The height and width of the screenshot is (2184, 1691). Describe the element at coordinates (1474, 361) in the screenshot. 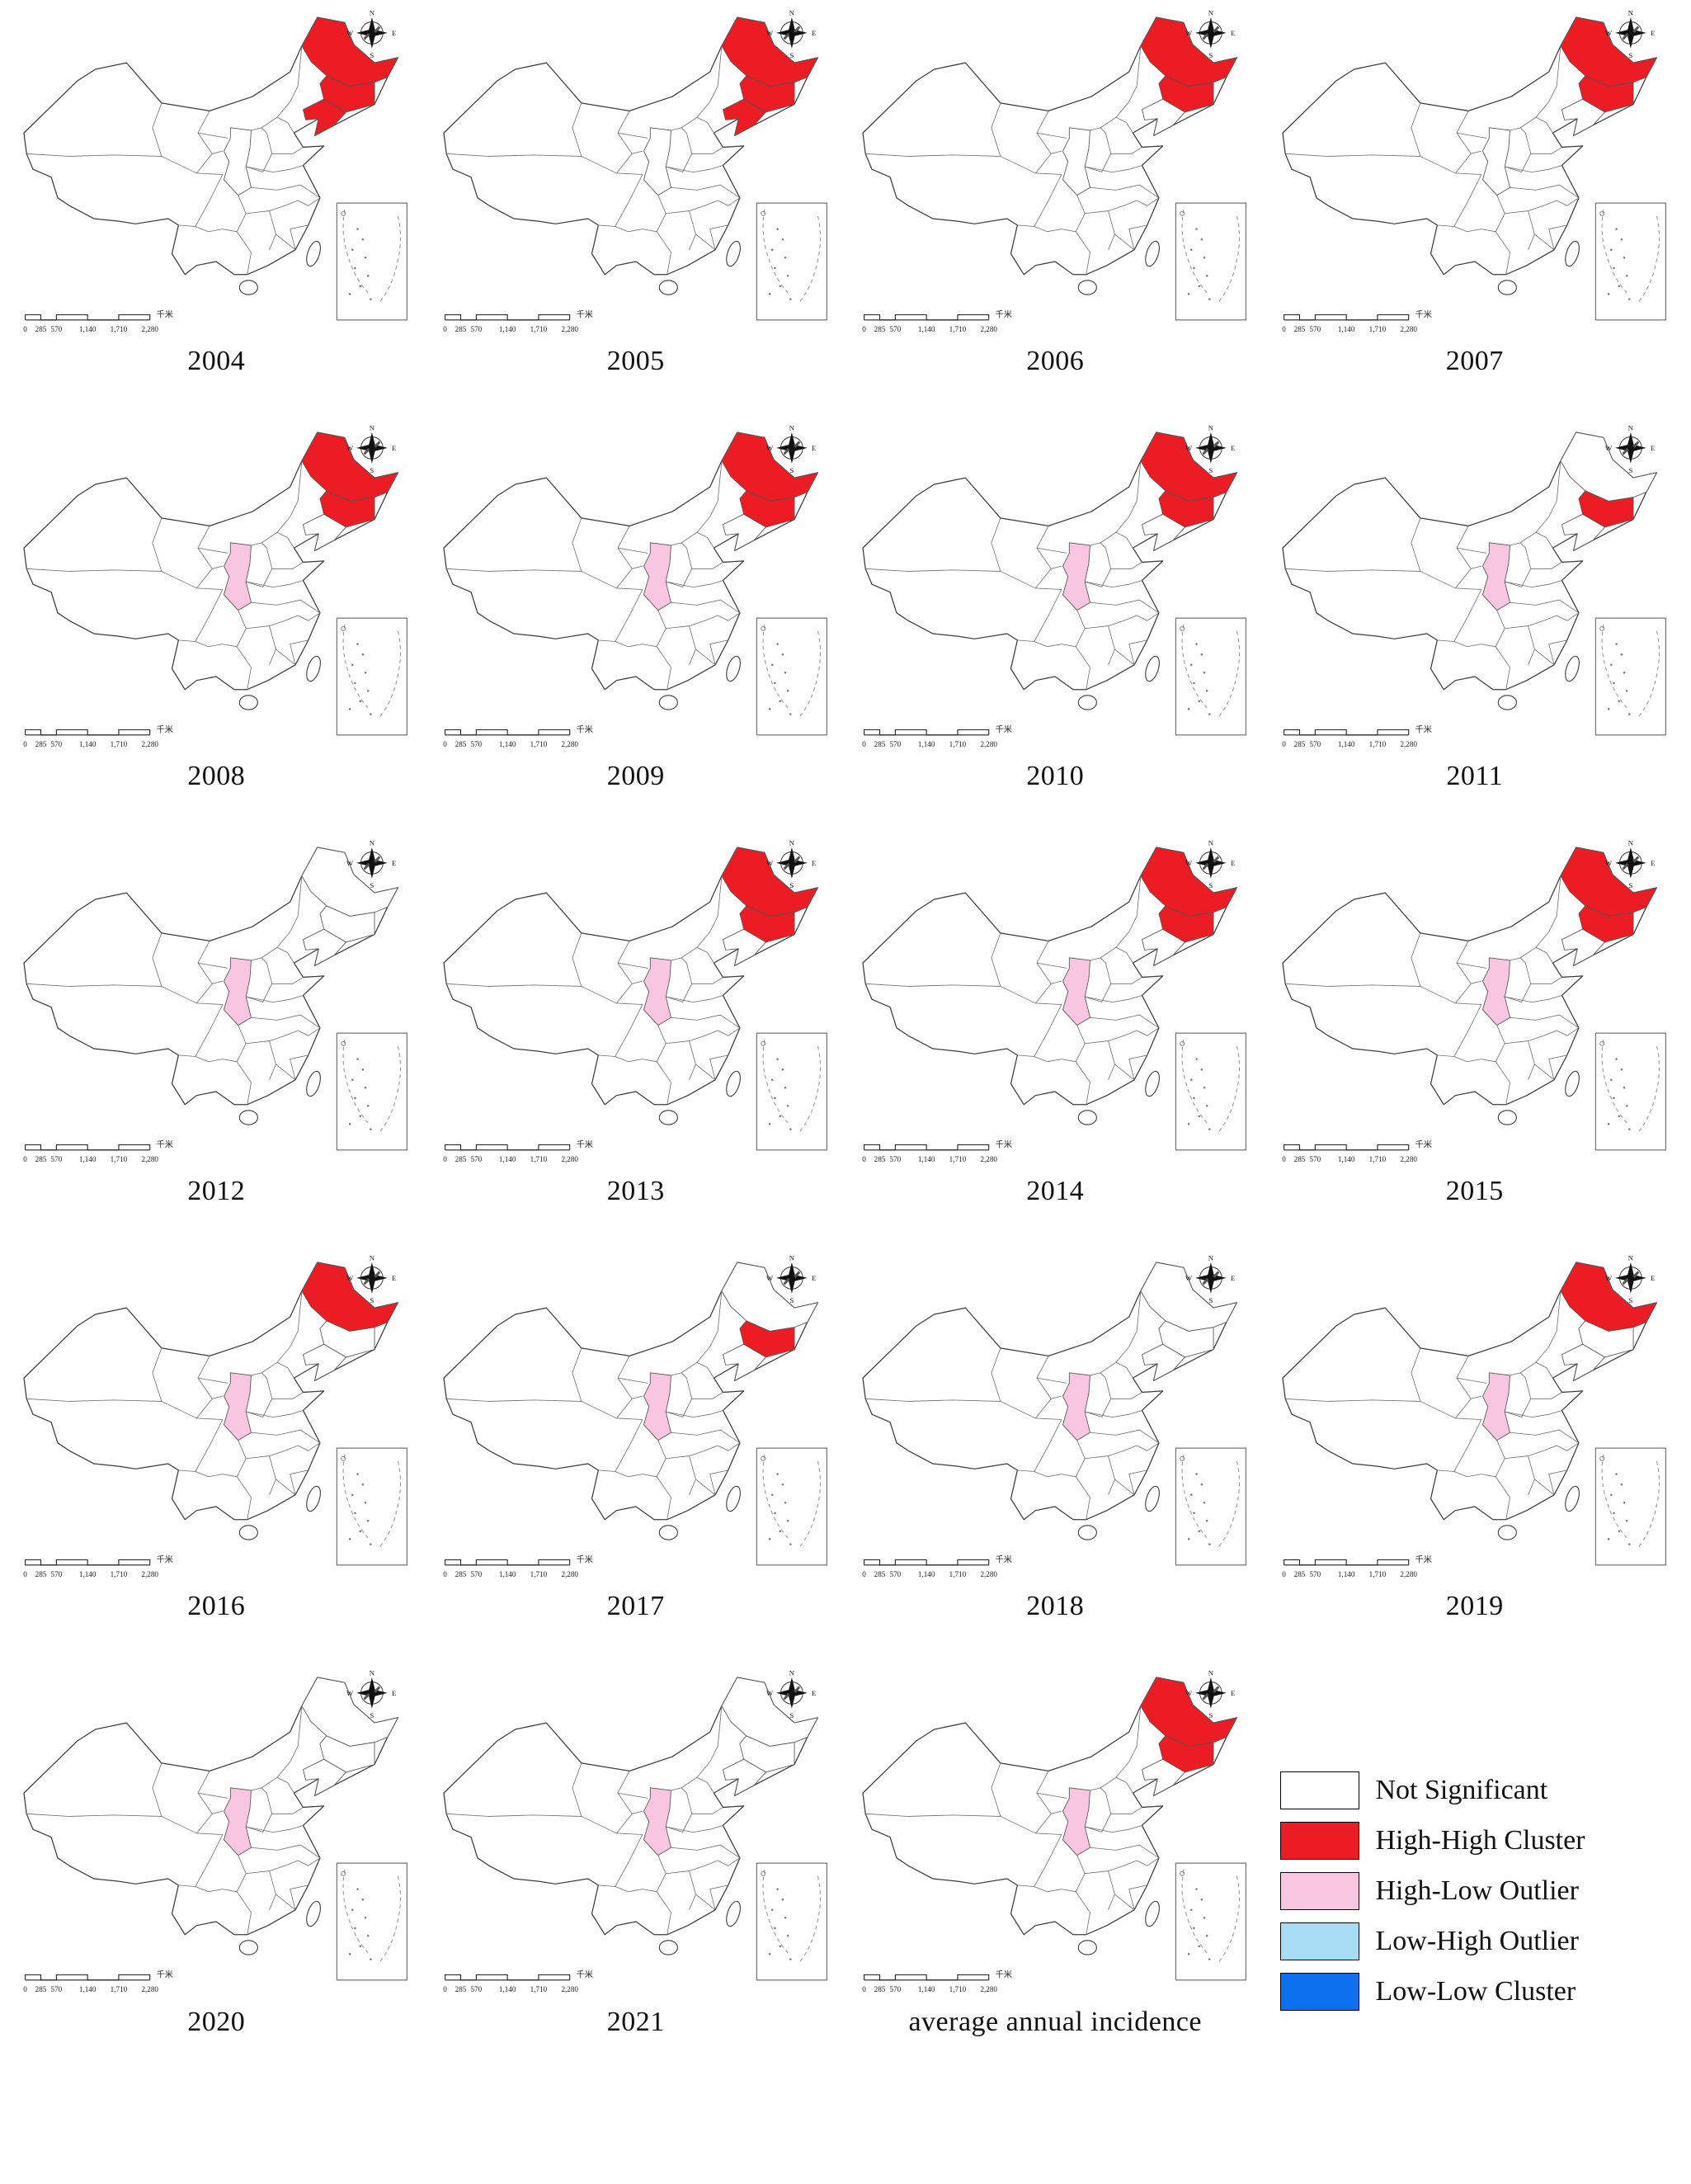

I see `panel-caption: 2007` at that location.